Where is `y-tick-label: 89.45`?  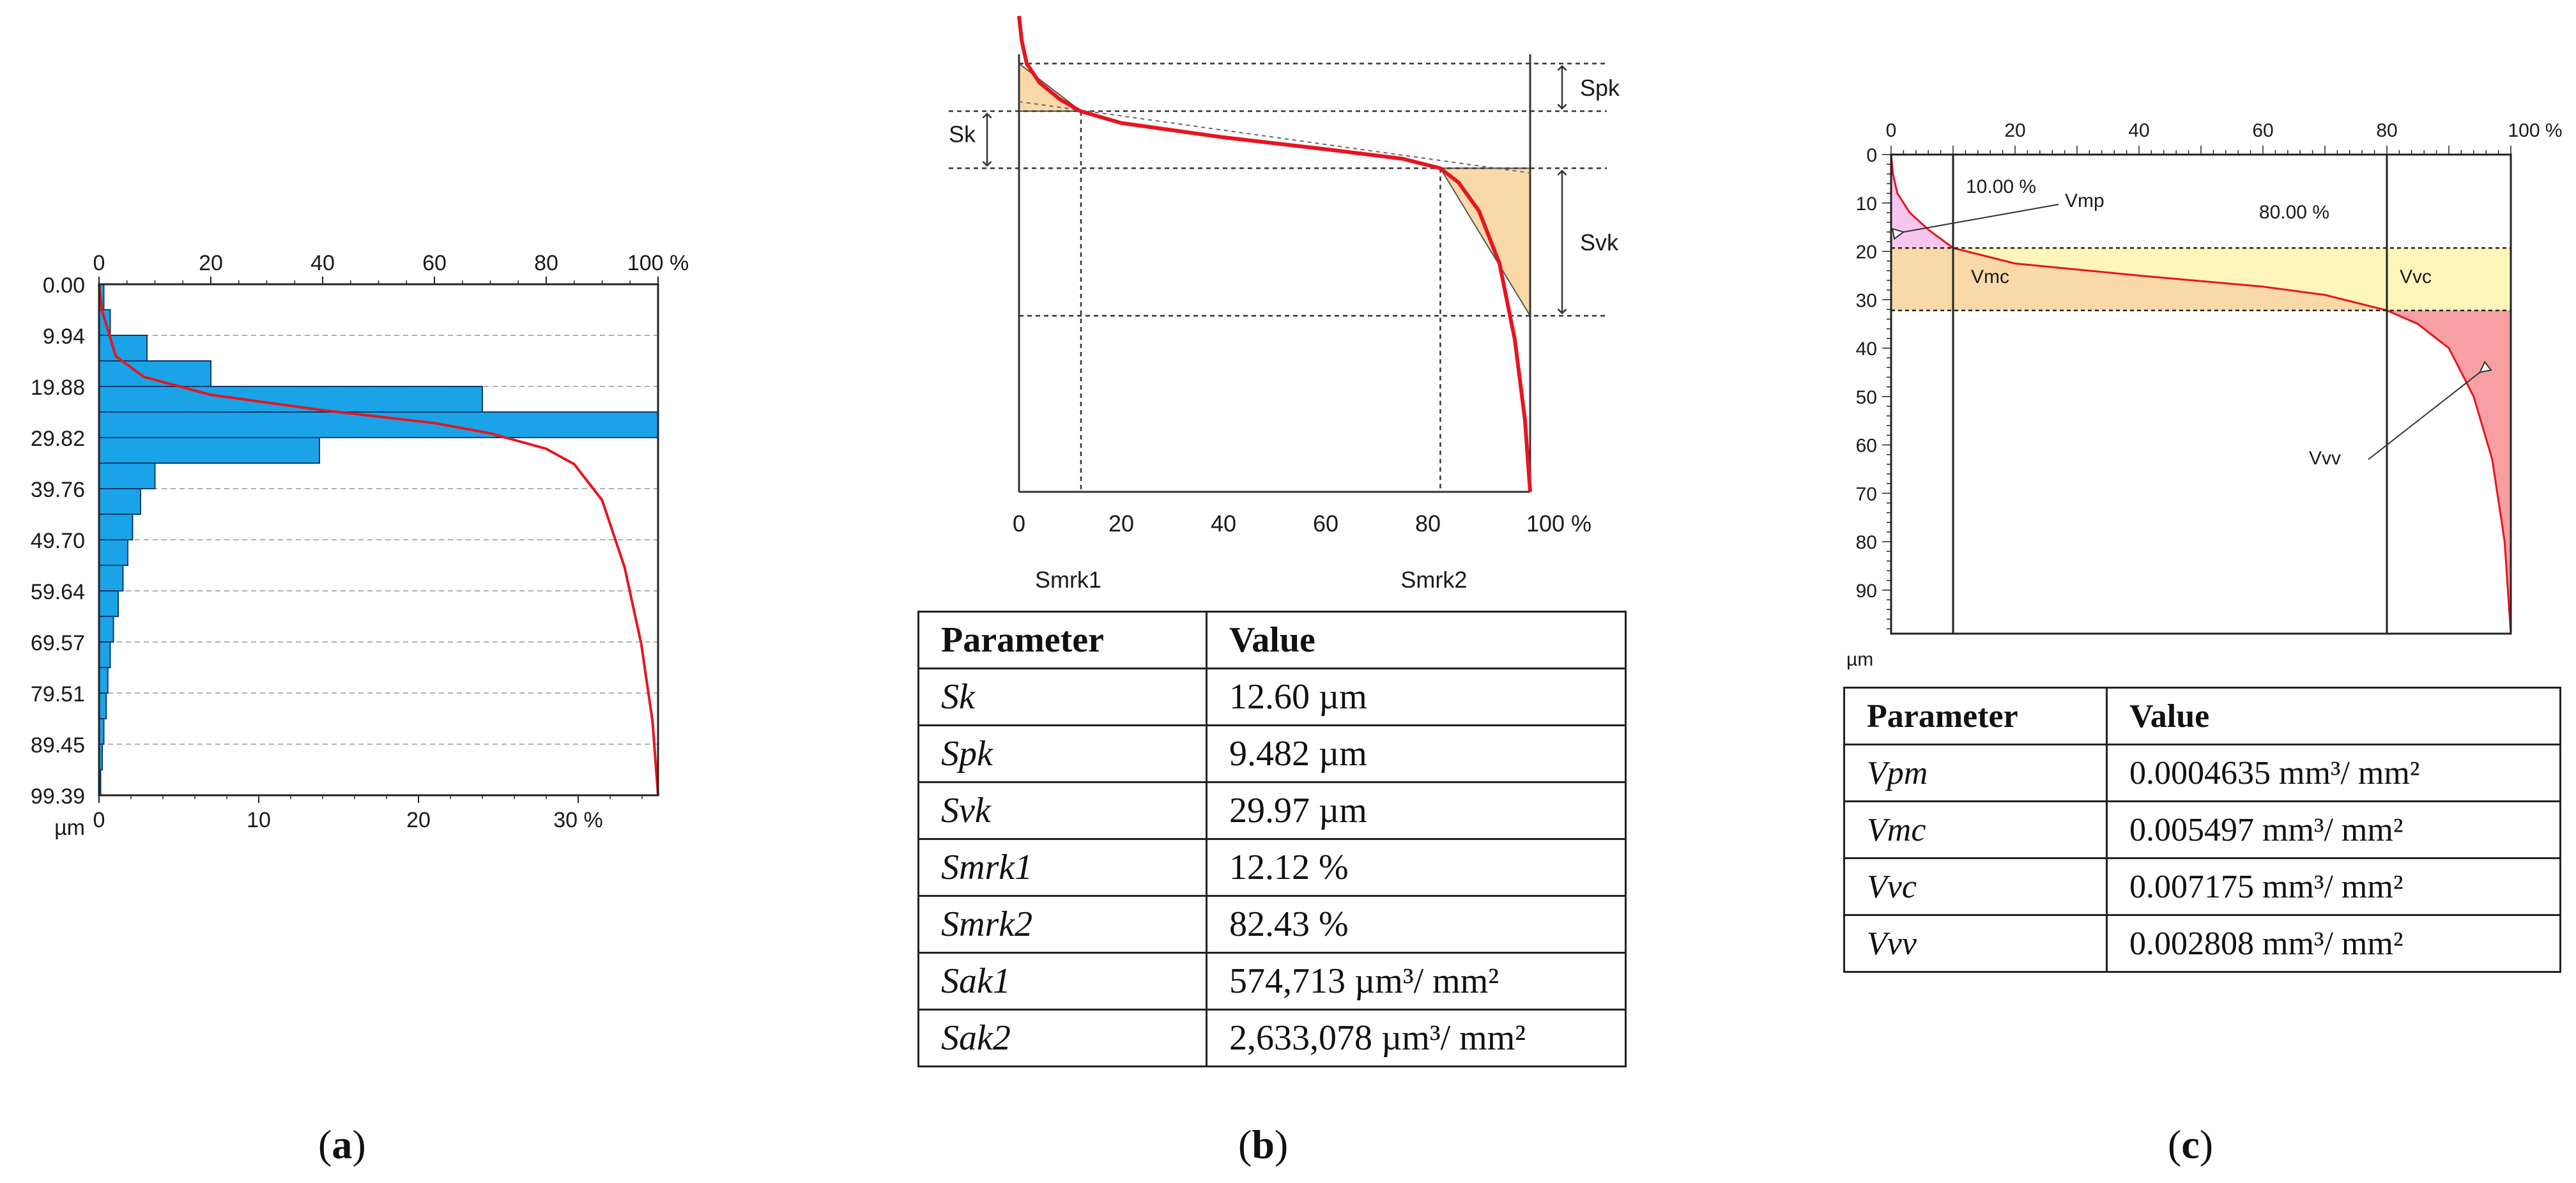
y-tick-label: 89.45 is located at coordinates (58, 745).